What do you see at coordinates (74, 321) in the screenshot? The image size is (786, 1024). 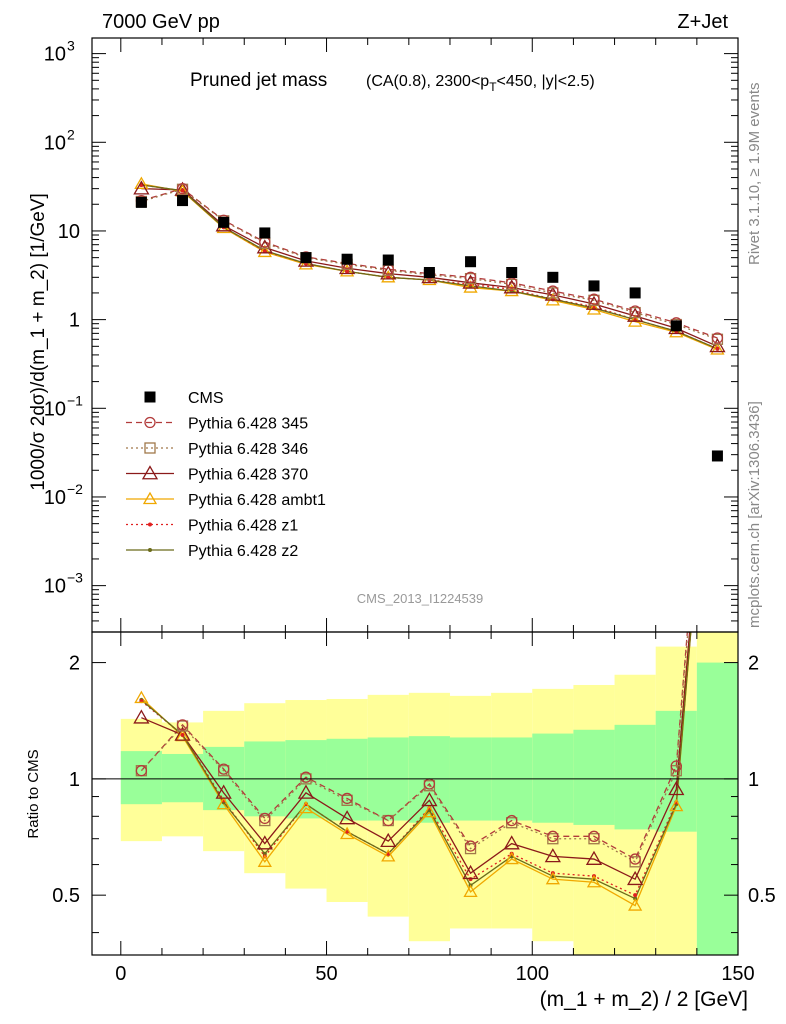 I see `y-tick-label: 1` at bounding box center [74, 321].